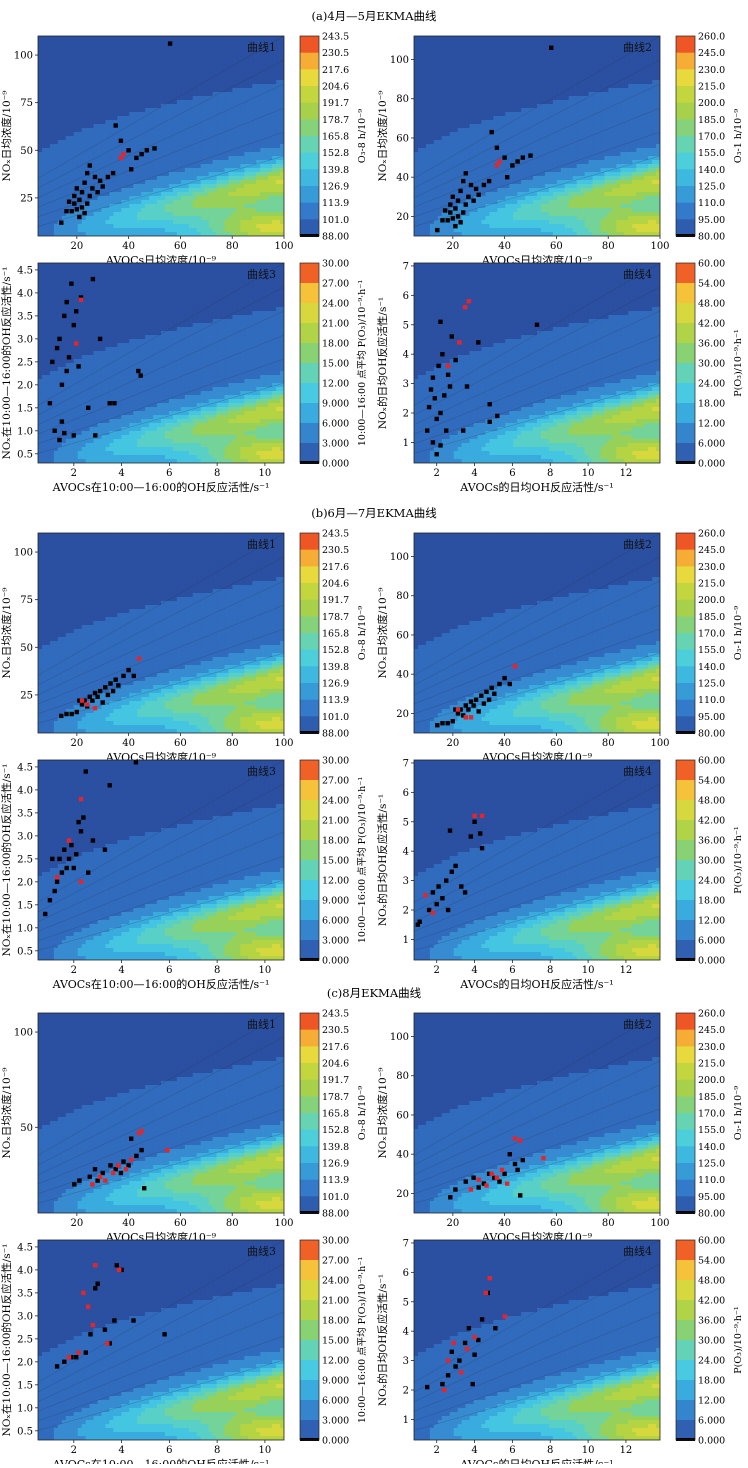 Image resolution: width=748 pixels, height=1468 pixels. What do you see at coordinates (283, 246) in the screenshot?
I see `x-tick-label: 100` at bounding box center [283, 246].